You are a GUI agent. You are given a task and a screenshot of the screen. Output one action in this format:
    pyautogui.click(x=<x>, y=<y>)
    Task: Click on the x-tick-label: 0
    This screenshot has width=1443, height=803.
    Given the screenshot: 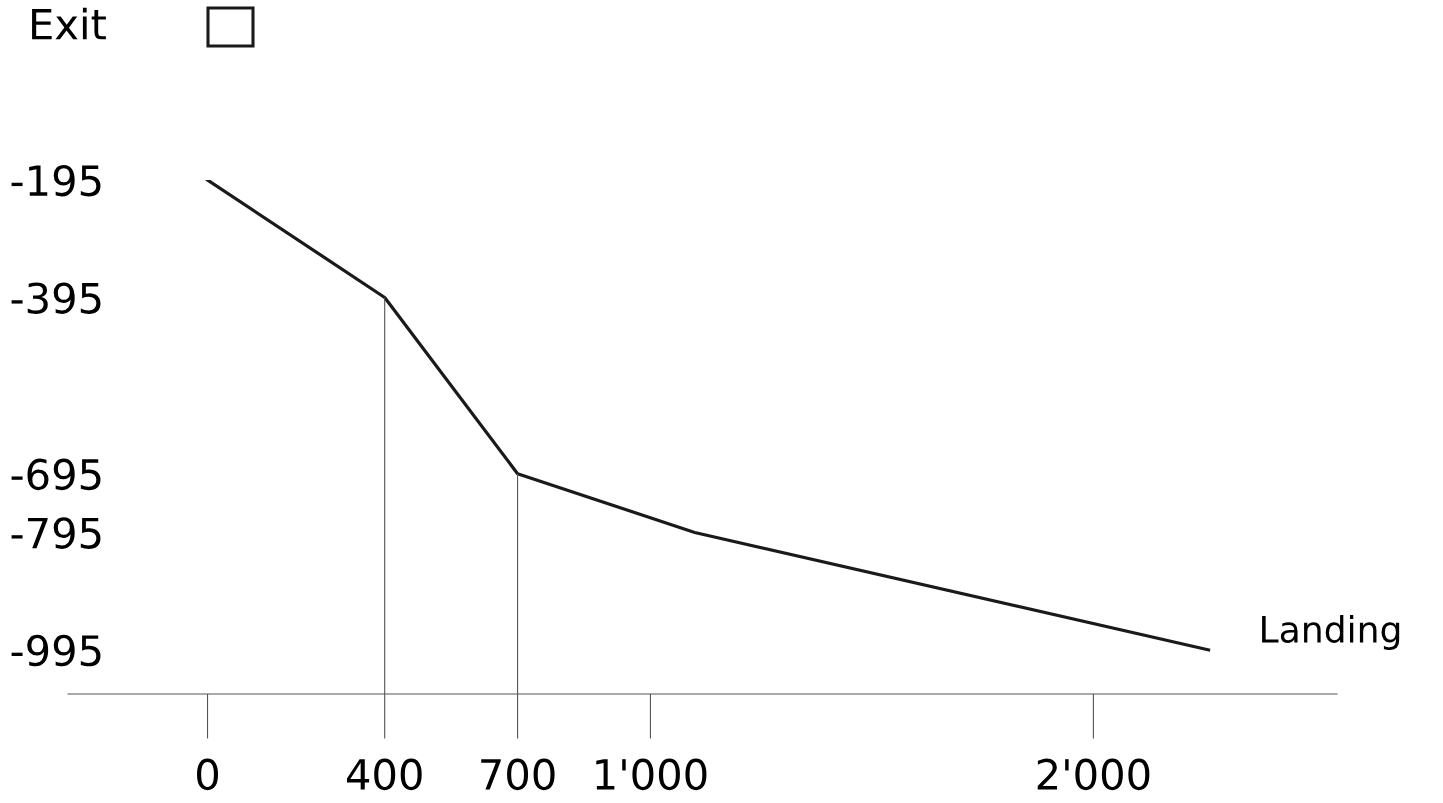 What is the action you would take?
    pyautogui.click(x=208, y=774)
    